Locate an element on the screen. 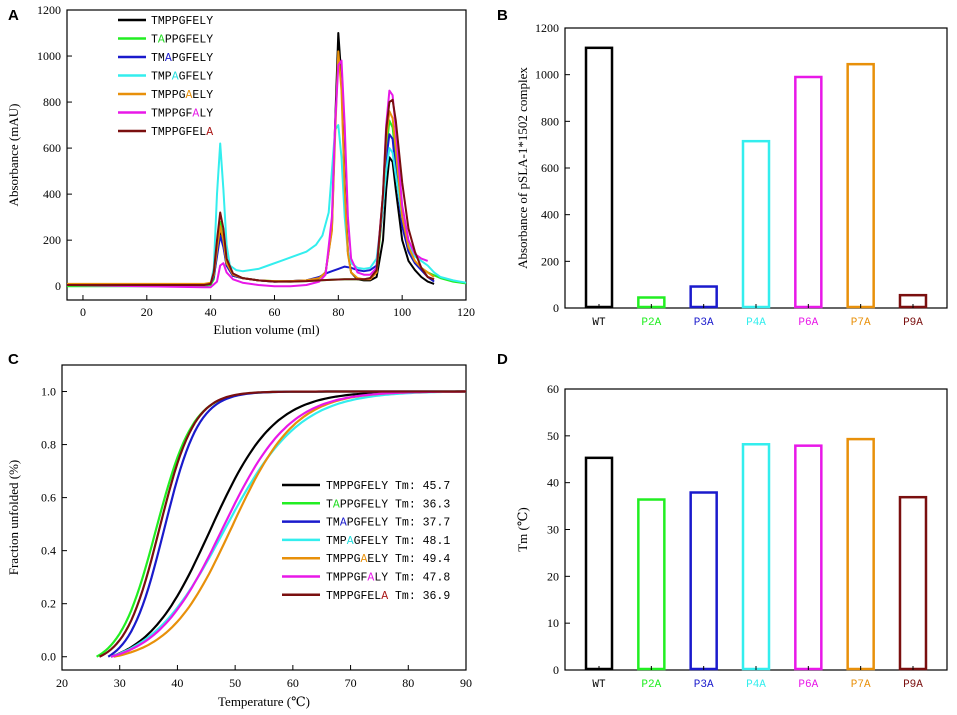  panel-a-legend-label: TMPPGFELA is located at coordinates (182, 132).